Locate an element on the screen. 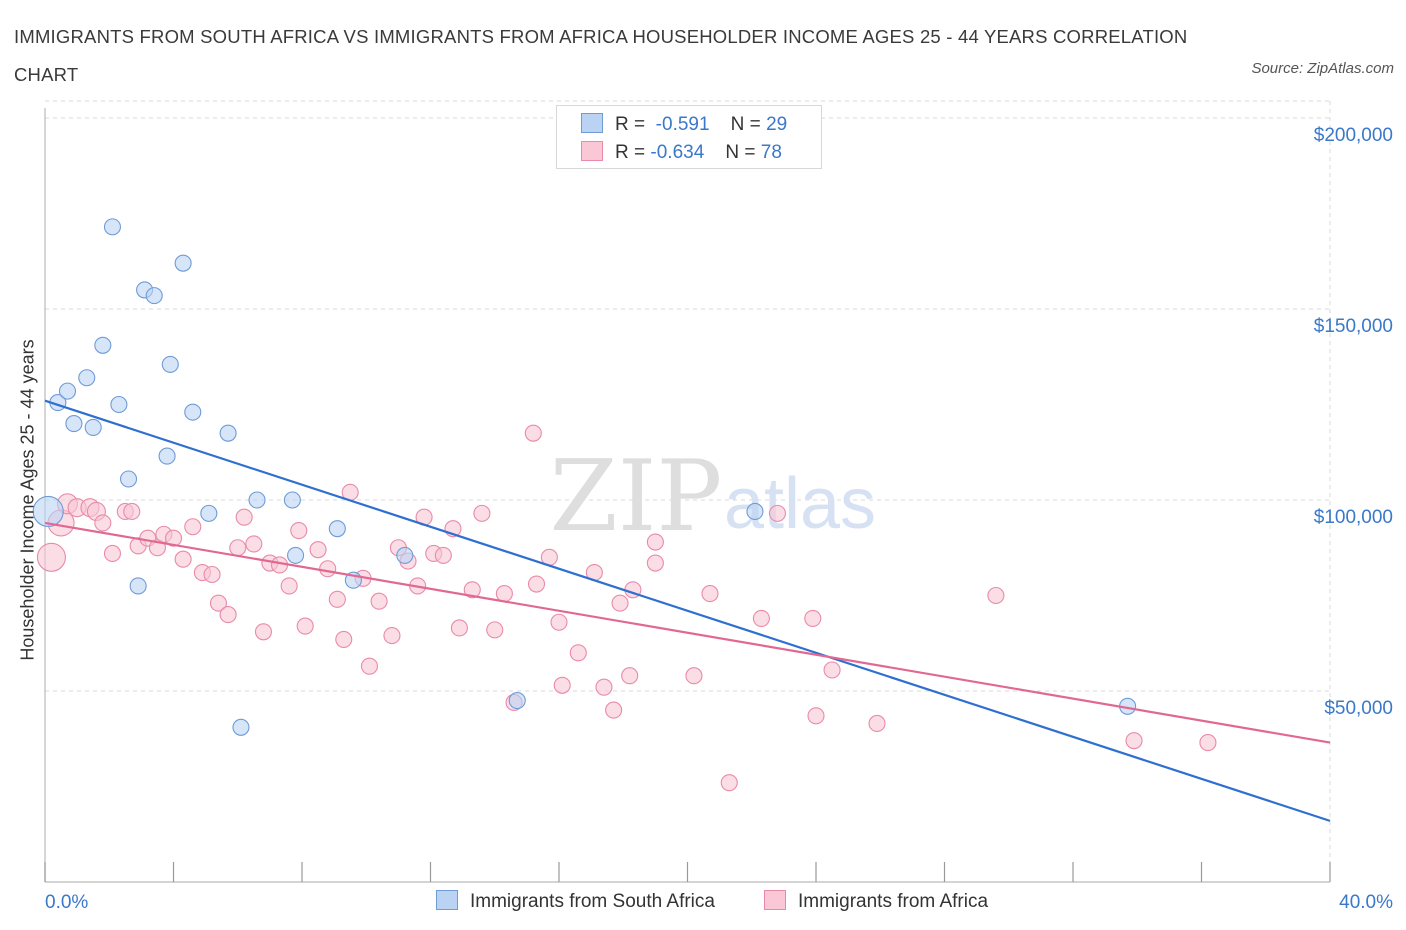 Image resolution: width=1406 pixels, height=930 pixels. bottom-legend-south-africa: Immigrants from South Africa is located at coordinates (575, 901).